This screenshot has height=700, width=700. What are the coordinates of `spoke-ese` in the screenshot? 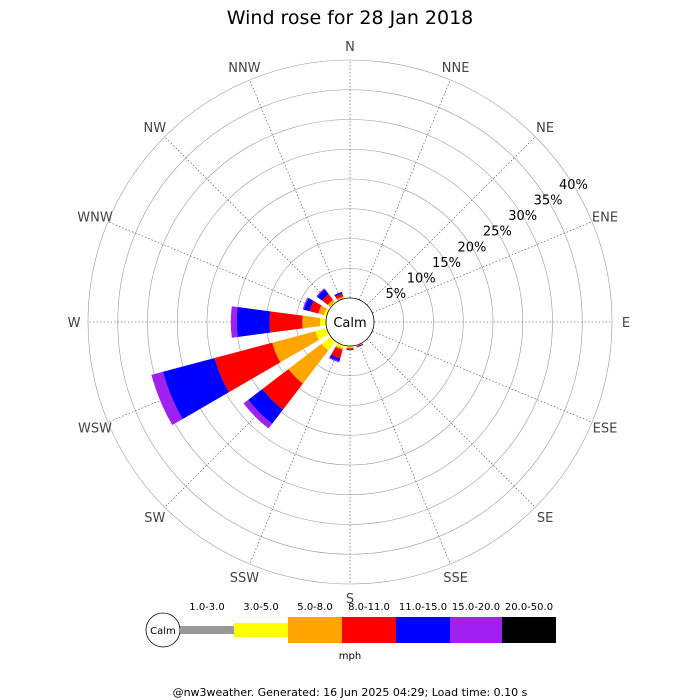 It's located at (471, 372).